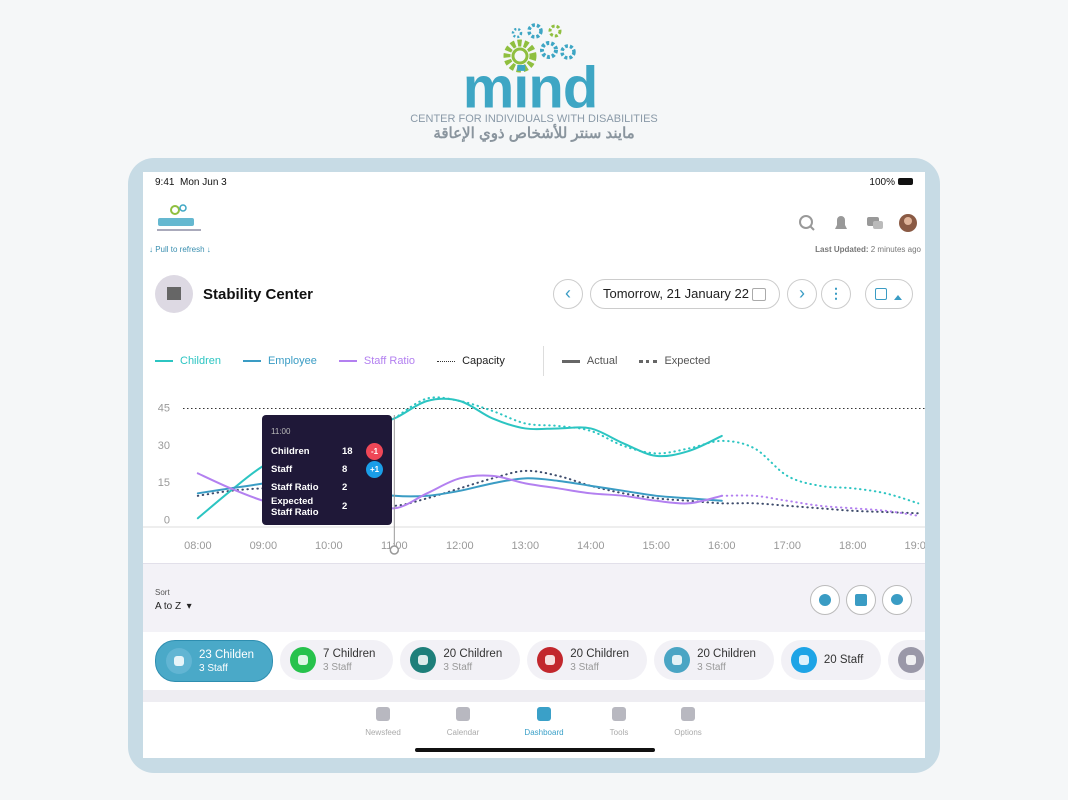 The height and width of the screenshot is (800, 1068). Describe the element at coordinates (825, 600) in the screenshot. I see `sleep-button` at that location.